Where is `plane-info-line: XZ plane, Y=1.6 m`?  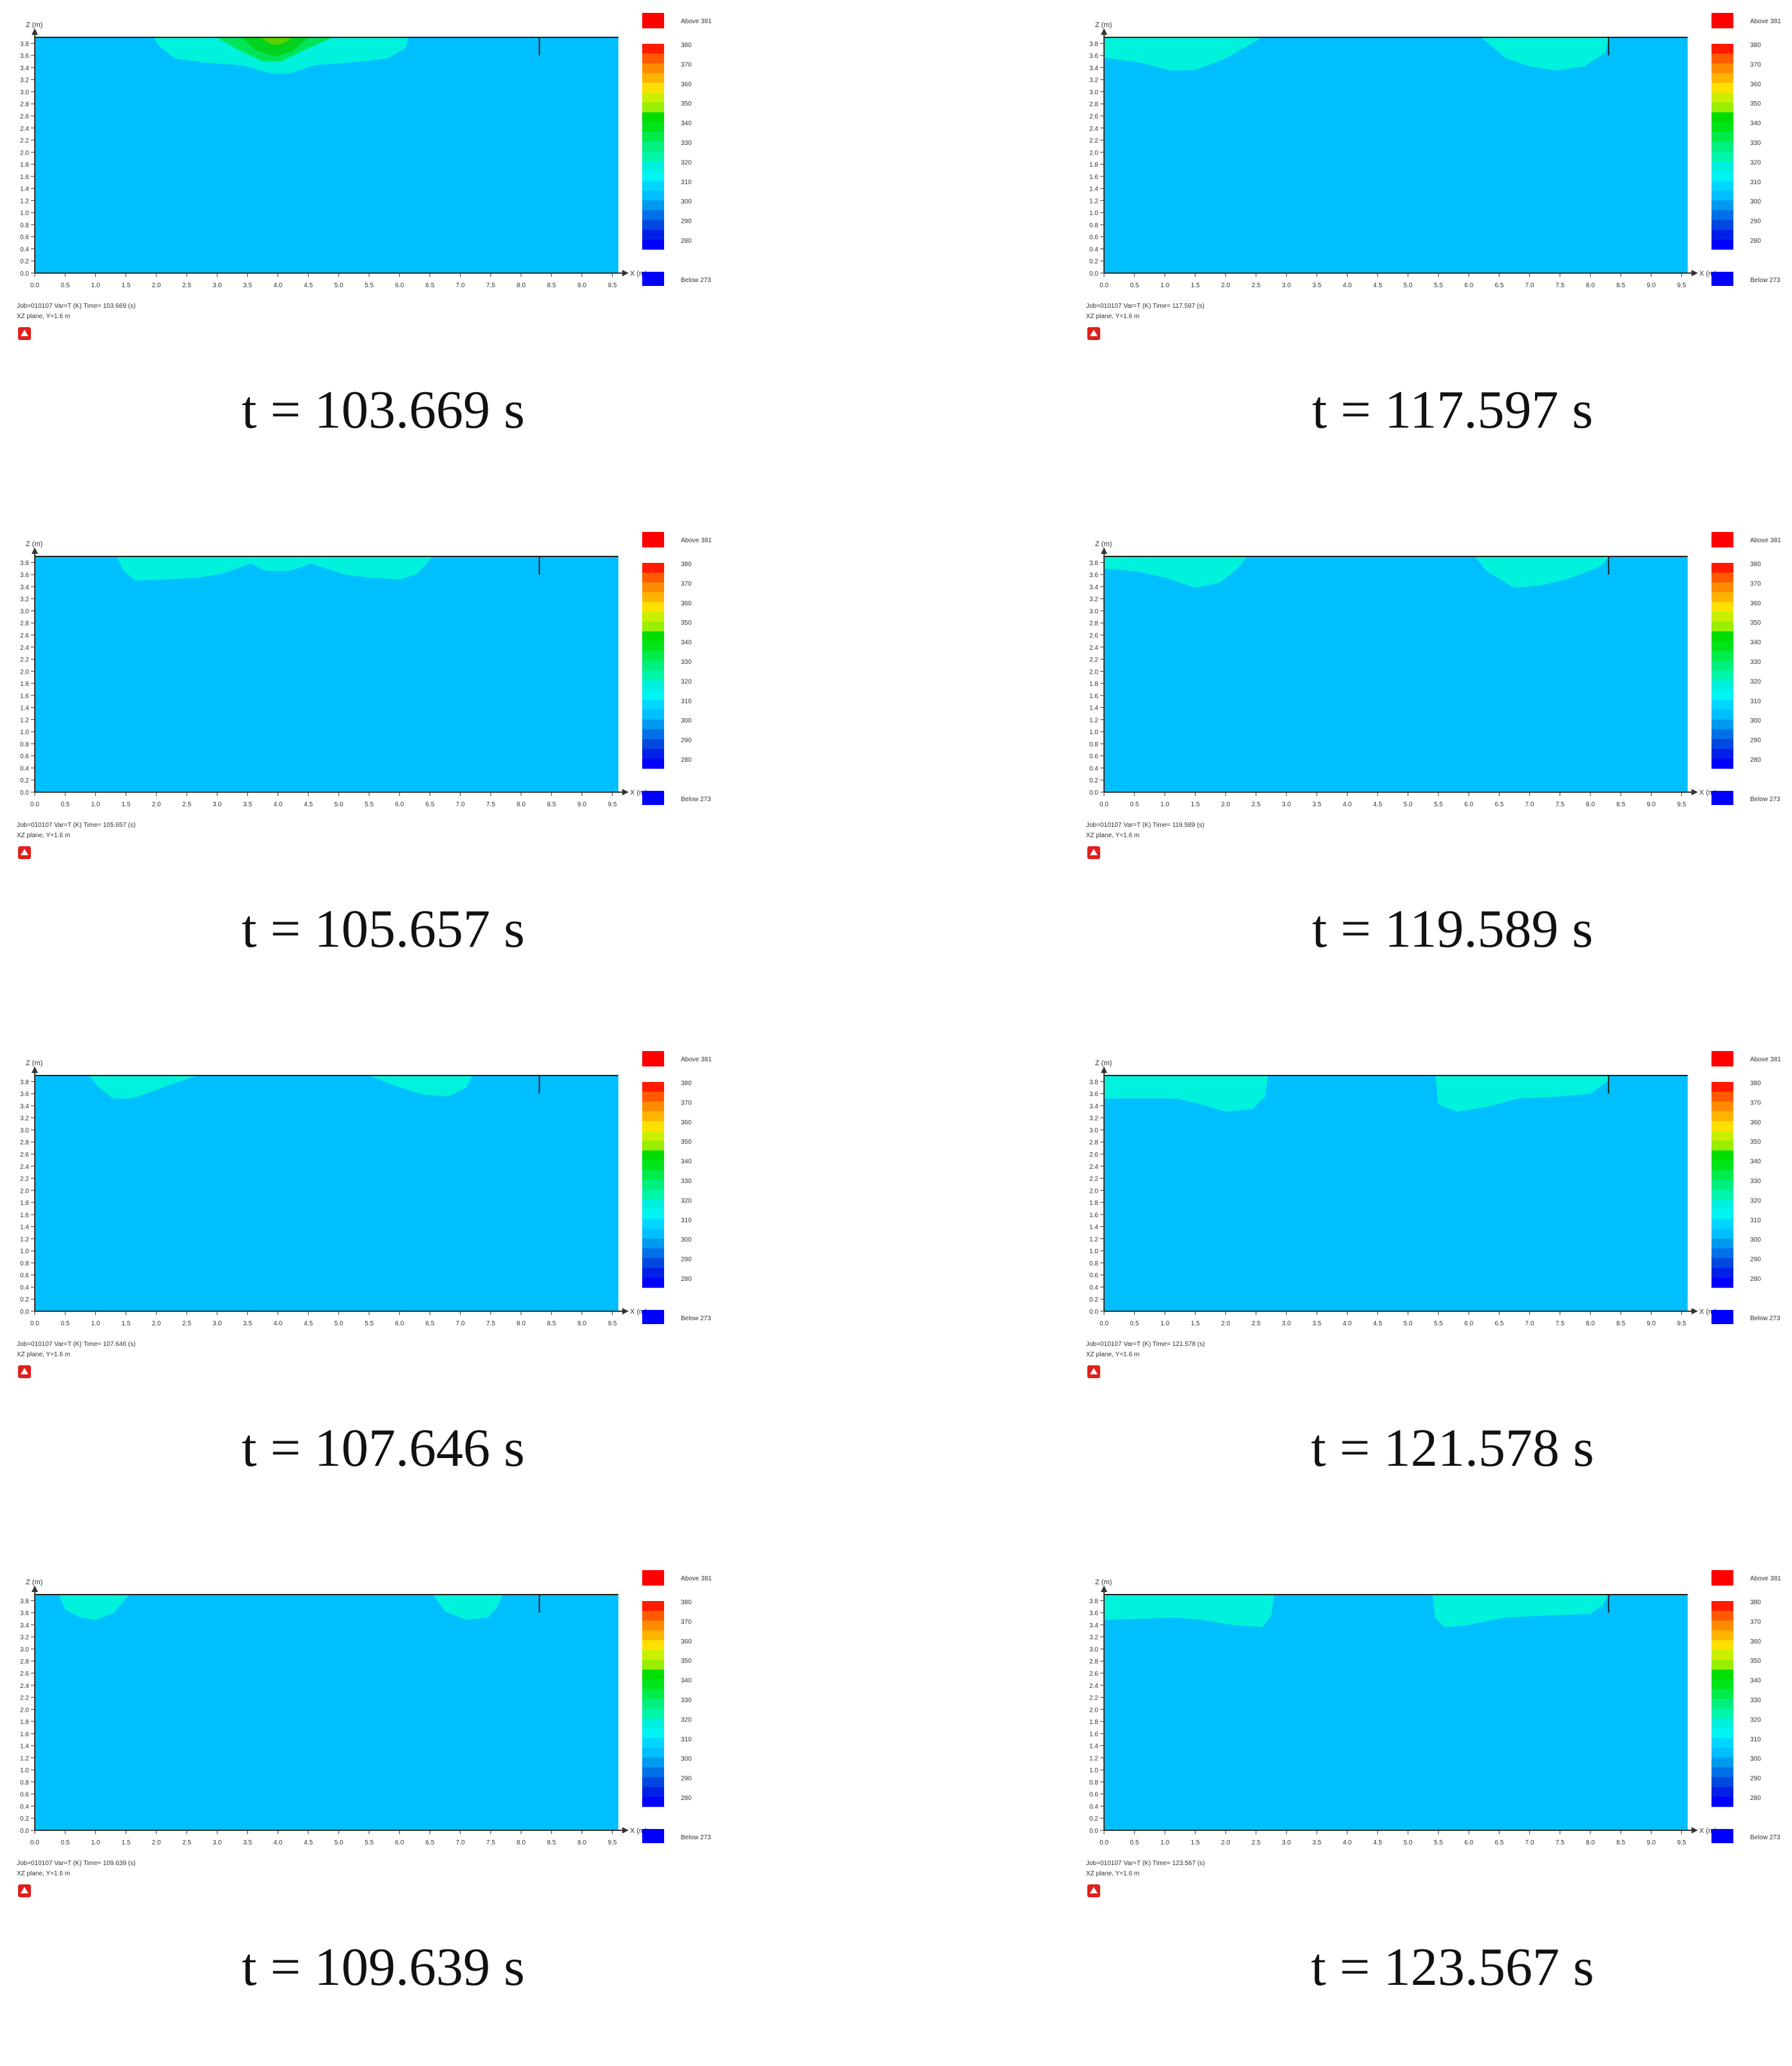
plane-info-line: XZ plane, Y=1.6 m is located at coordinates (1113, 316).